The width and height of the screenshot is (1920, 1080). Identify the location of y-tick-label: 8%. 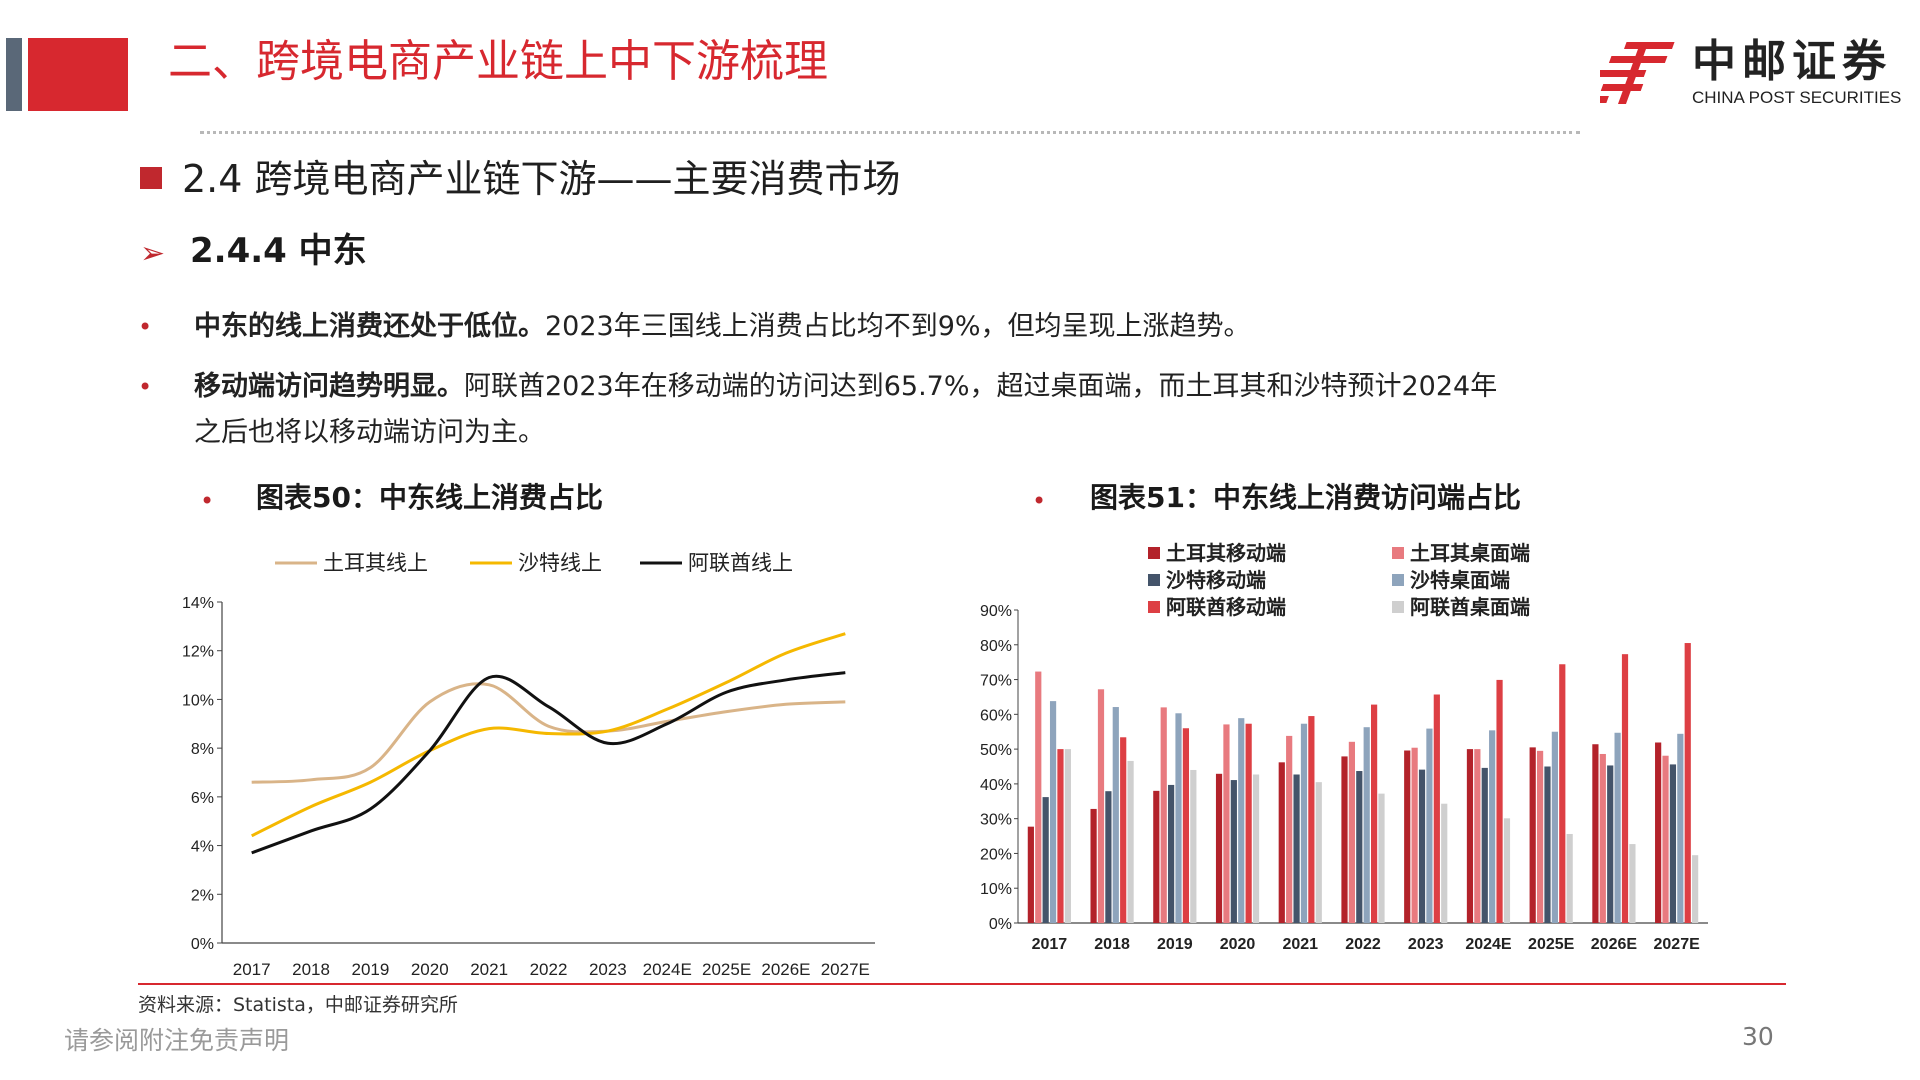
(202, 749).